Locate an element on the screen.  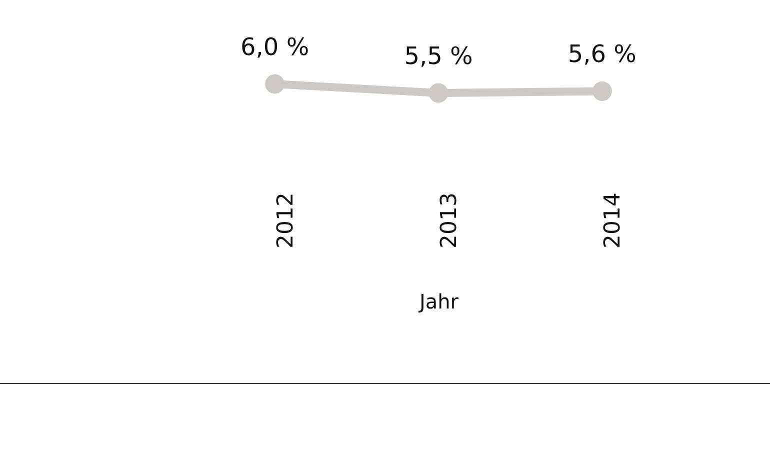
x-tick-label: 2012 is located at coordinates (285, 220).